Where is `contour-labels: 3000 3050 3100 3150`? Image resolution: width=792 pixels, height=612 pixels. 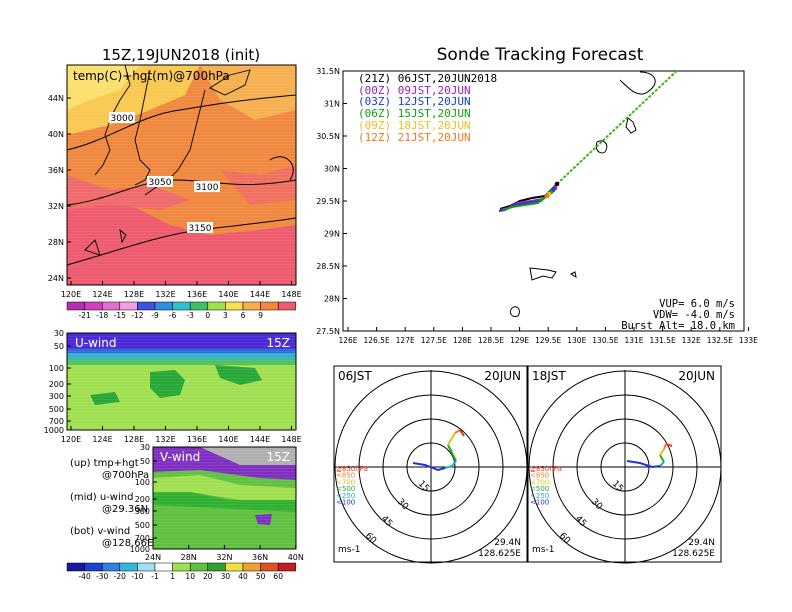 contour-labels: 3000 3050 3100 3150 is located at coordinates (164, 173).